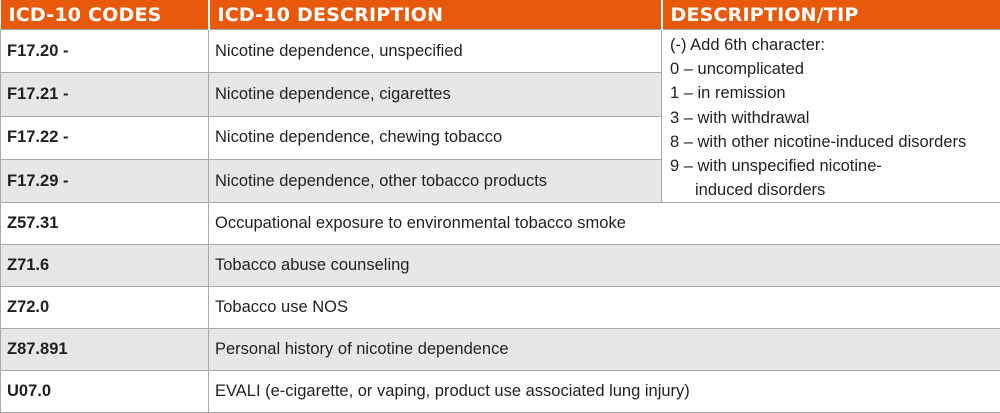 The width and height of the screenshot is (1000, 413). What do you see at coordinates (831, 15) in the screenshot?
I see `header-tip: DESCRIPTION/TIP` at bounding box center [831, 15].